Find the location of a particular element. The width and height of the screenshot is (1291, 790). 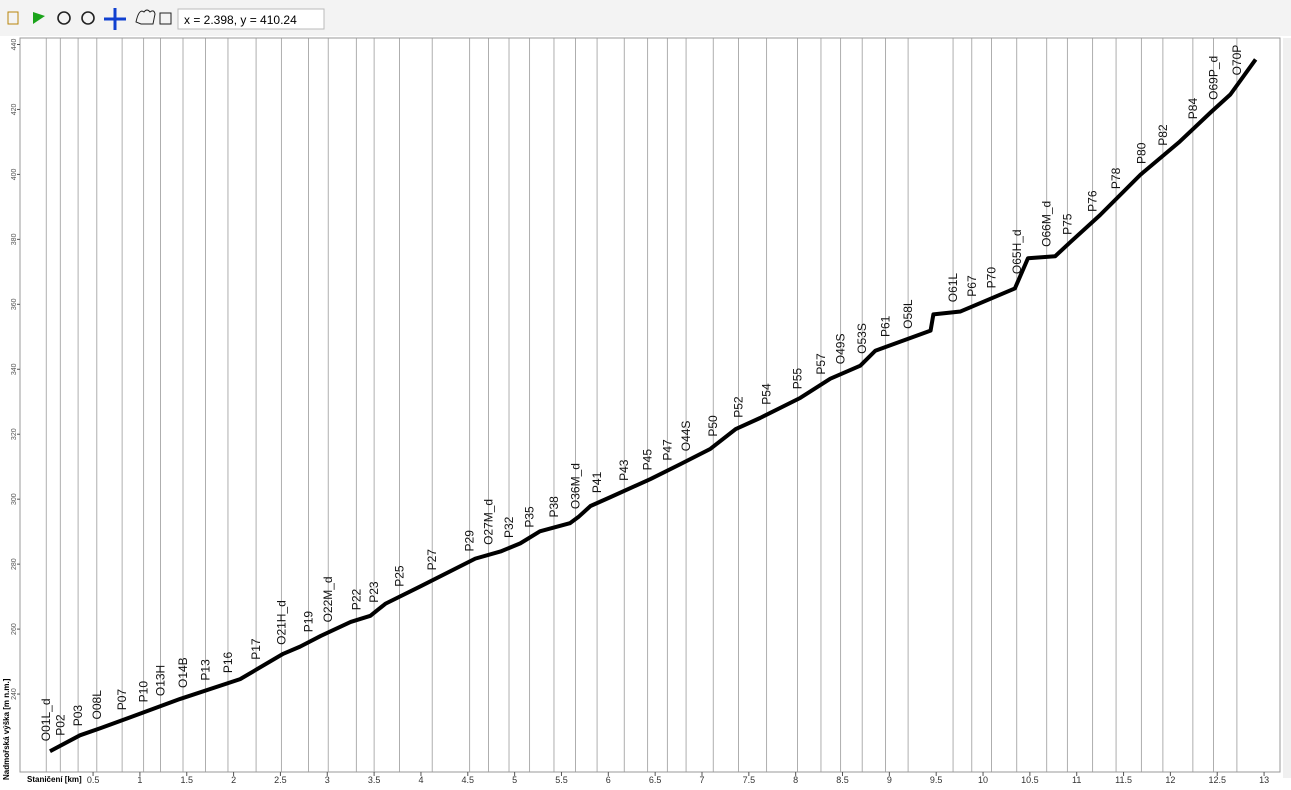

station-label: O65H_d is located at coordinates (1017, 251).